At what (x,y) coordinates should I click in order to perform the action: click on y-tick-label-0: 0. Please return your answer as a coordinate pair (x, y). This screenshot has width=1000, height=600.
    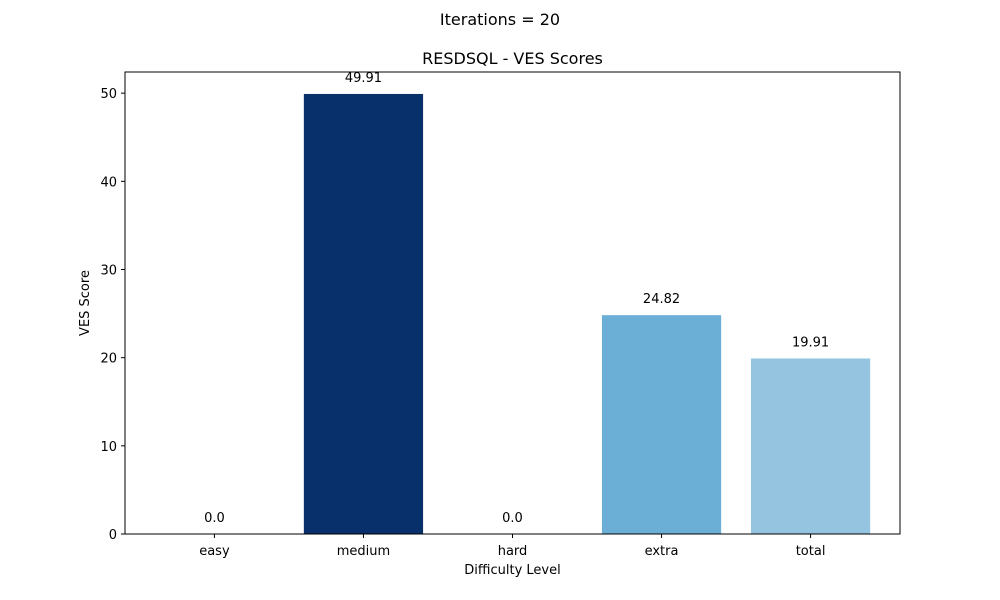
    Looking at the image, I should click on (113, 535).